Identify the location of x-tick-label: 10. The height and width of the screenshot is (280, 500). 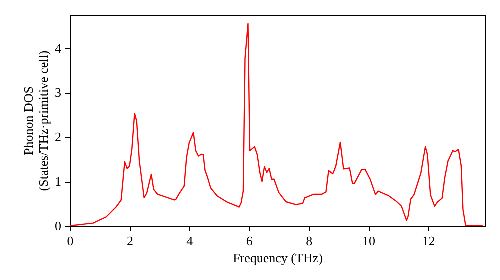
(369, 241).